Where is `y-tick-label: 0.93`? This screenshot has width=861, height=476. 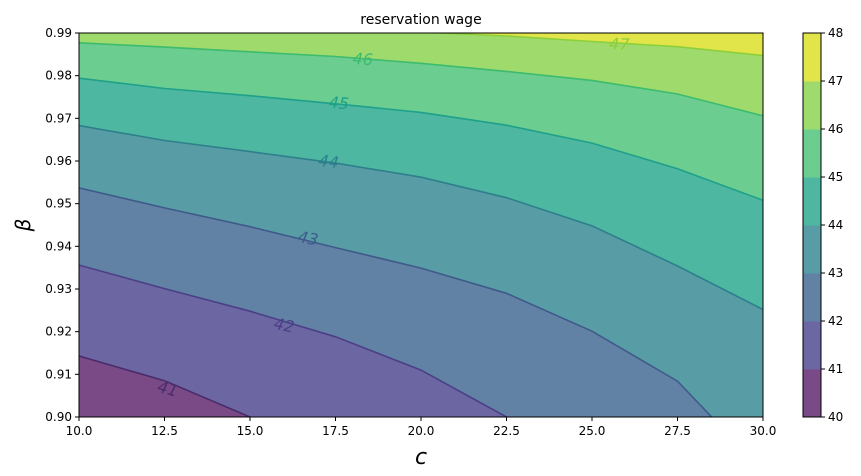 y-tick-label: 0.93 is located at coordinates (58, 289).